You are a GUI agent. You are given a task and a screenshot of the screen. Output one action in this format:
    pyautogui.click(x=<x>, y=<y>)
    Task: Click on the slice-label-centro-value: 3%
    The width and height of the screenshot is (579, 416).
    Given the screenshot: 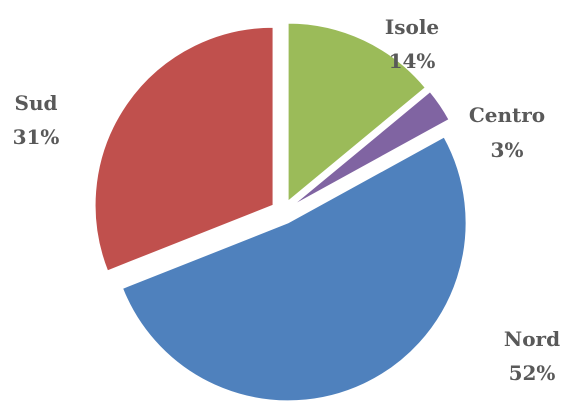 What is the action you would take?
    pyautogui.click(x=507, y=150)
    